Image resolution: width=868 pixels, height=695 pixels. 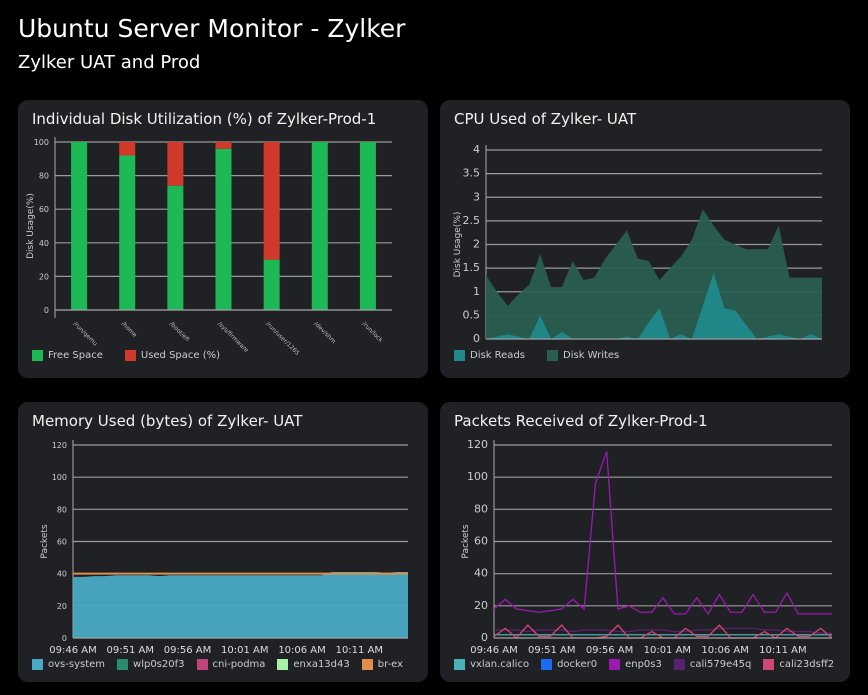 What do you see at coordinates (390, 664) in the screenshot?
I see `legend-label: br-ex` at bounding box center [390, 664].